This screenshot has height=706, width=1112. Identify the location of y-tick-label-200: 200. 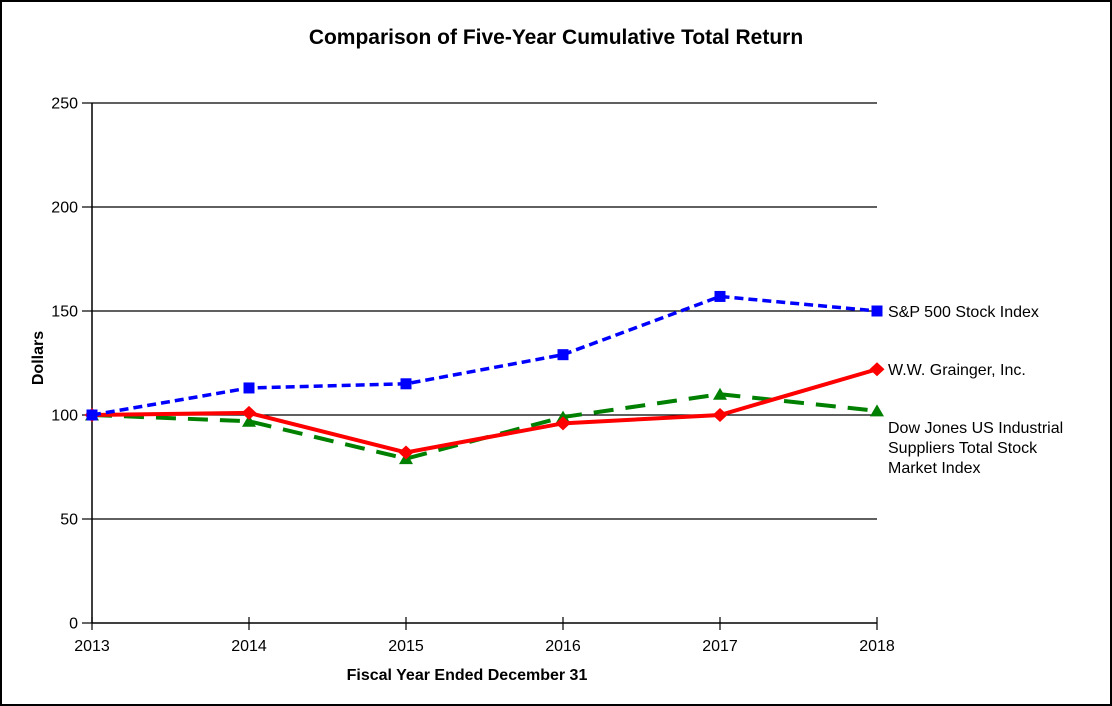
(64, 208).